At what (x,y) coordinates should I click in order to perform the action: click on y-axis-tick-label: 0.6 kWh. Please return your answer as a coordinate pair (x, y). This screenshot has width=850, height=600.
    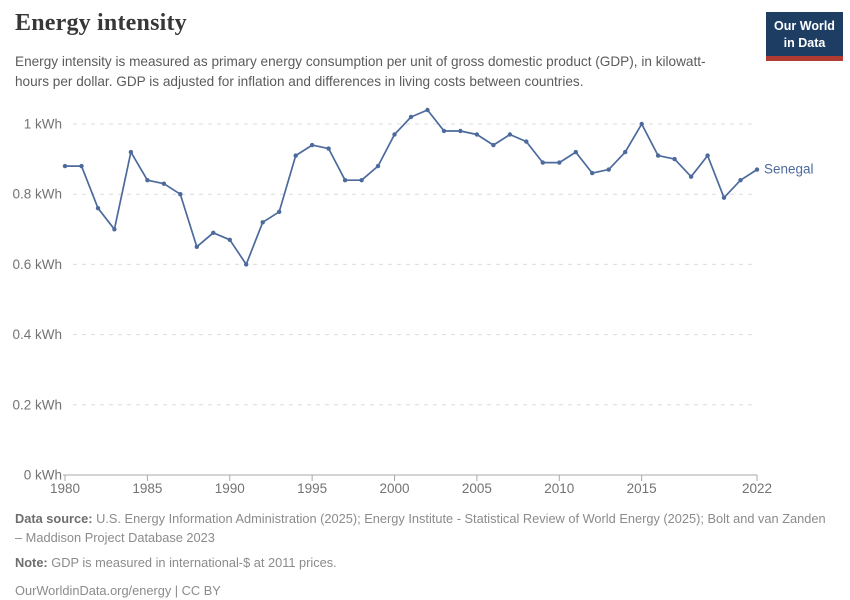
    Looking at the image, I should click on (37, 264).